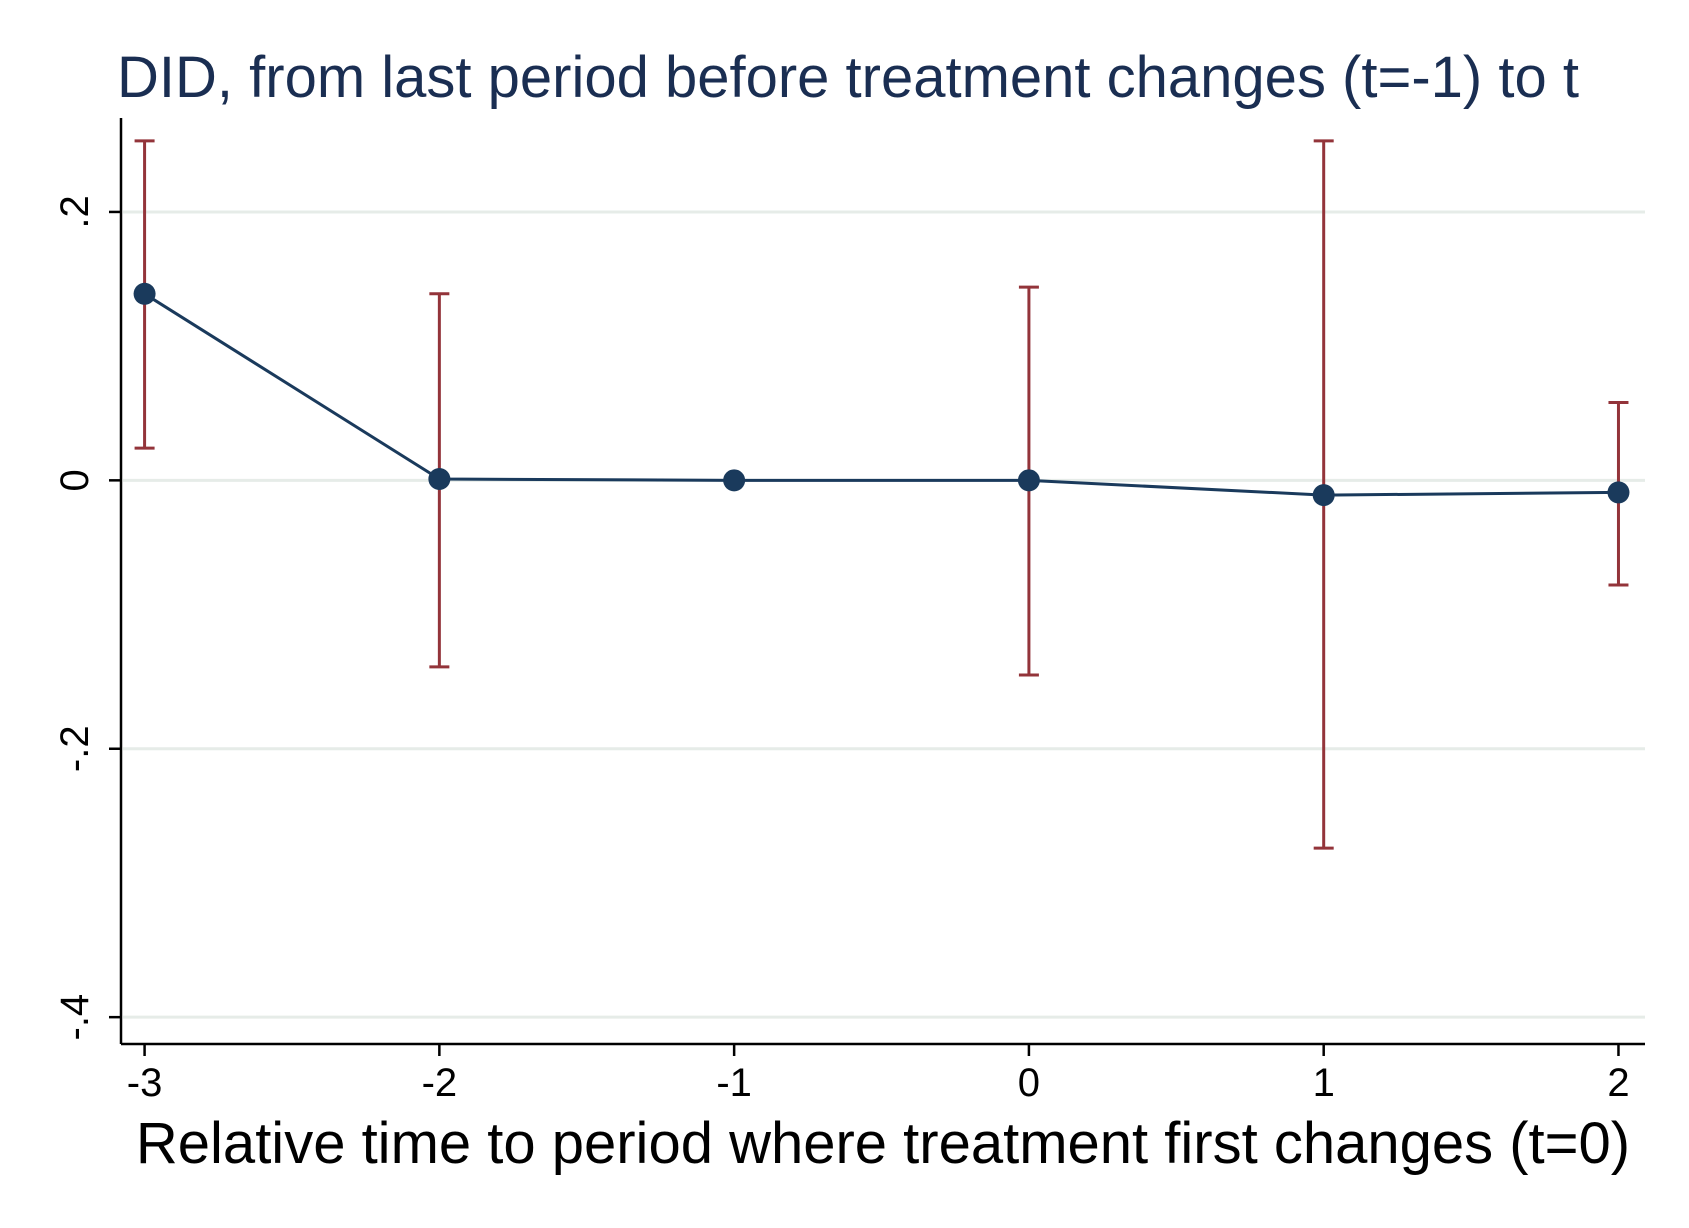  I want to click on x-tick-label: -2, so click(440, 1083).